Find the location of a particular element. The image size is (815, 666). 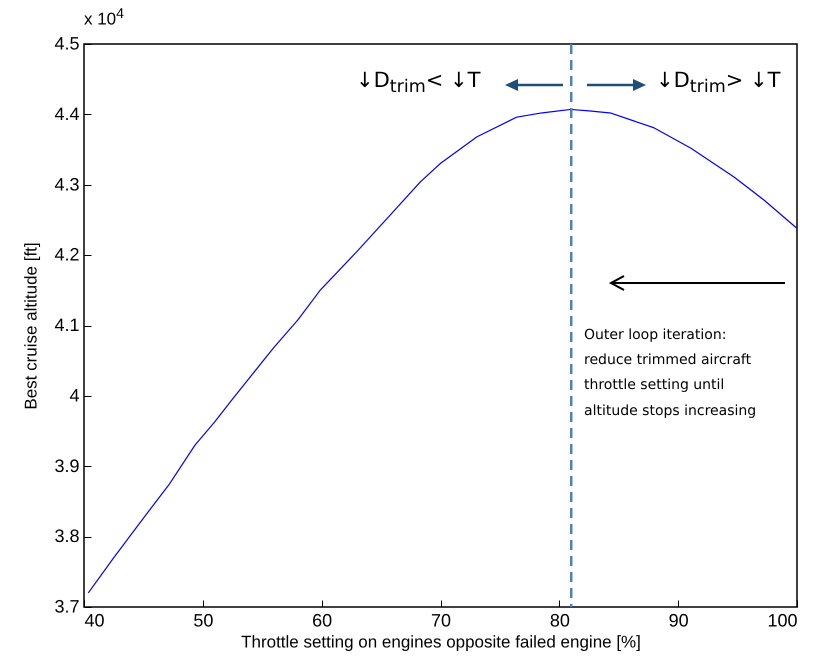

x-tick-label: 50 is located at coordinates (203, 620).